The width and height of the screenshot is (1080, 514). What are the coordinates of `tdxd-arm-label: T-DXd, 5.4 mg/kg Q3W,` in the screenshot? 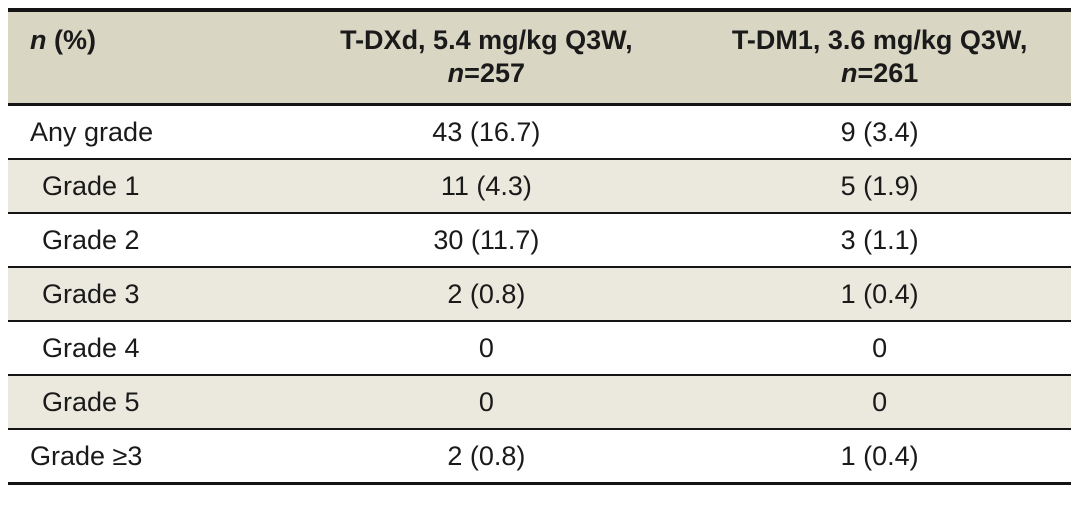 It's located at (486, 40).